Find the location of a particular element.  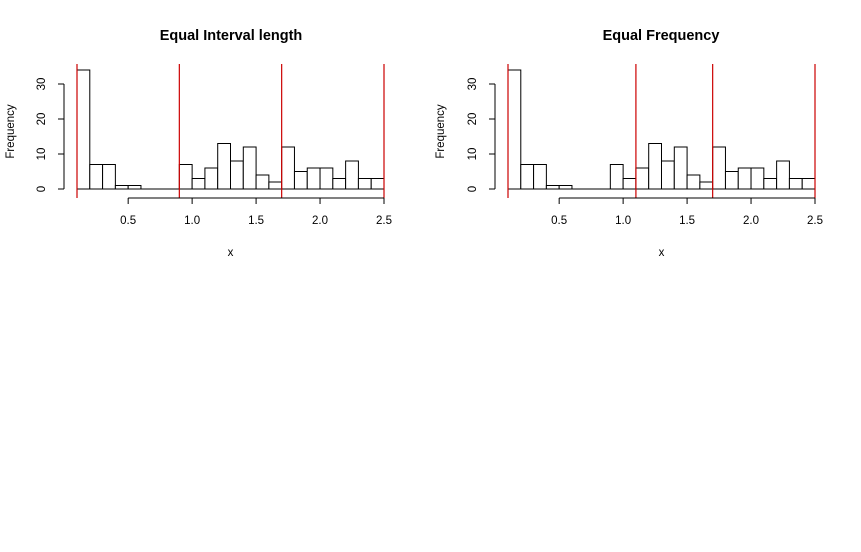

chart-title: Equal Interval length is located at coordinates (231, 36).